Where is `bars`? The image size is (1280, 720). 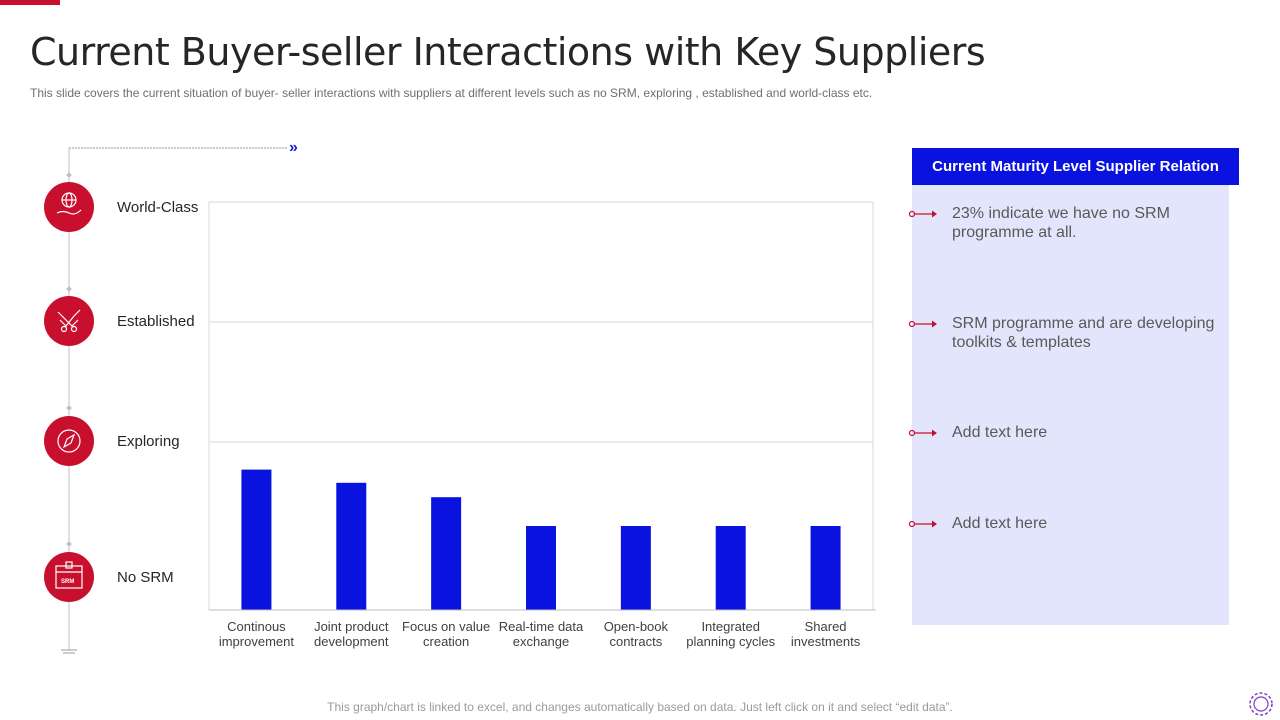 bars is located at coordinates (541, 539).